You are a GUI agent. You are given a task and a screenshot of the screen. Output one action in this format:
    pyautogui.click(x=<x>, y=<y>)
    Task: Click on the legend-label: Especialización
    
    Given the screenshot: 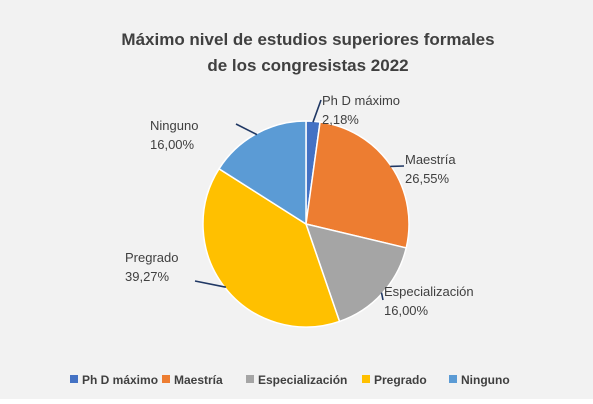 What is the action you would take?
    pyautogui.click(x=302, y=380)
    